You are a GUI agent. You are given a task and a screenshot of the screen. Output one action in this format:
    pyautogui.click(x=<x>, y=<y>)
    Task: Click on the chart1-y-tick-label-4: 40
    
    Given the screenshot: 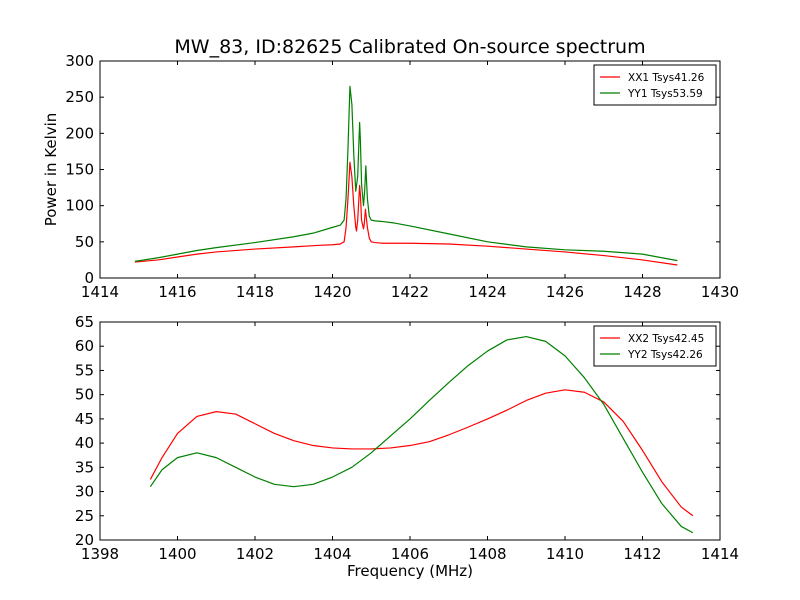 What is the action you would take?
    pyautogui.click(x=84, y=443)
    